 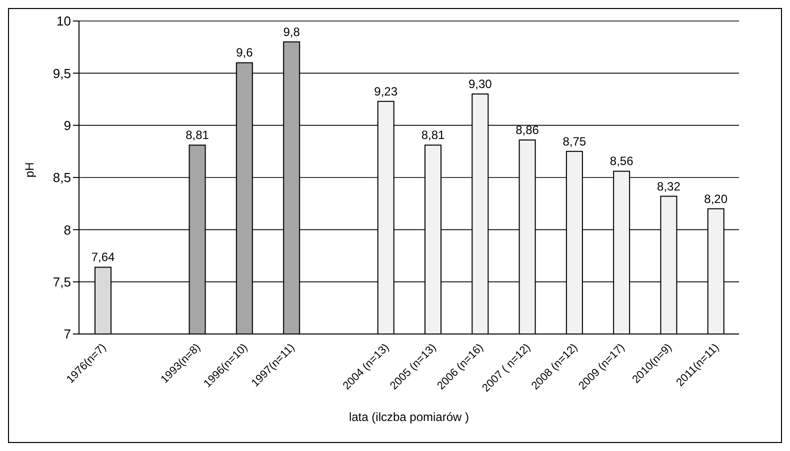 What do you see at coordinates (29, 170) in the screenshot?
I see `y-axis-title: pH` at bounding box center [29, 170].